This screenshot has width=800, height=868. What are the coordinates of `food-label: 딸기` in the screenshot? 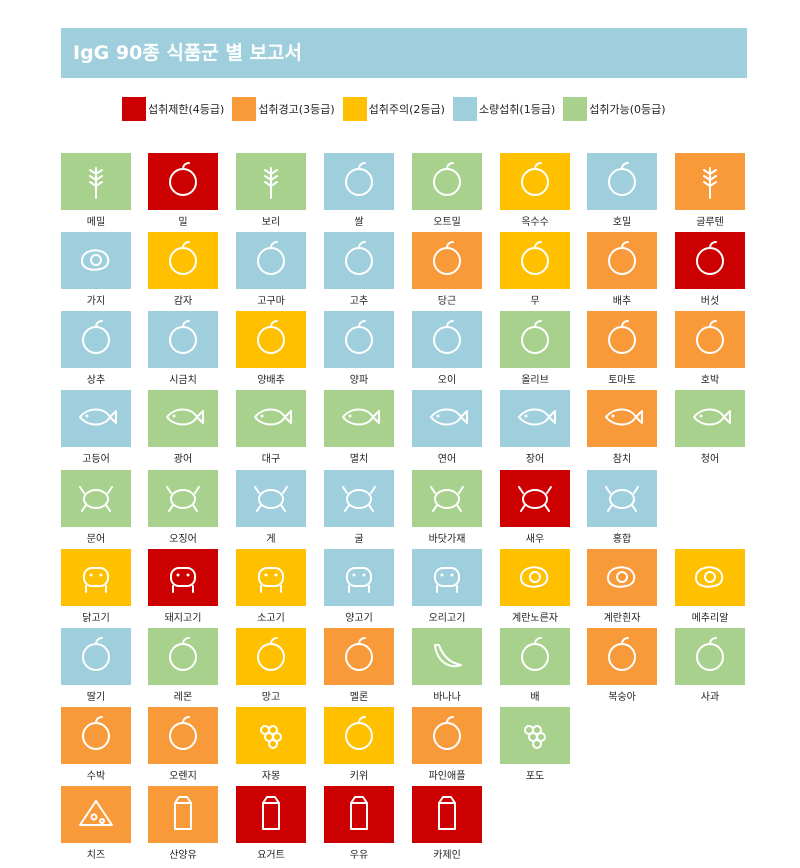 It's located at (96, 697).